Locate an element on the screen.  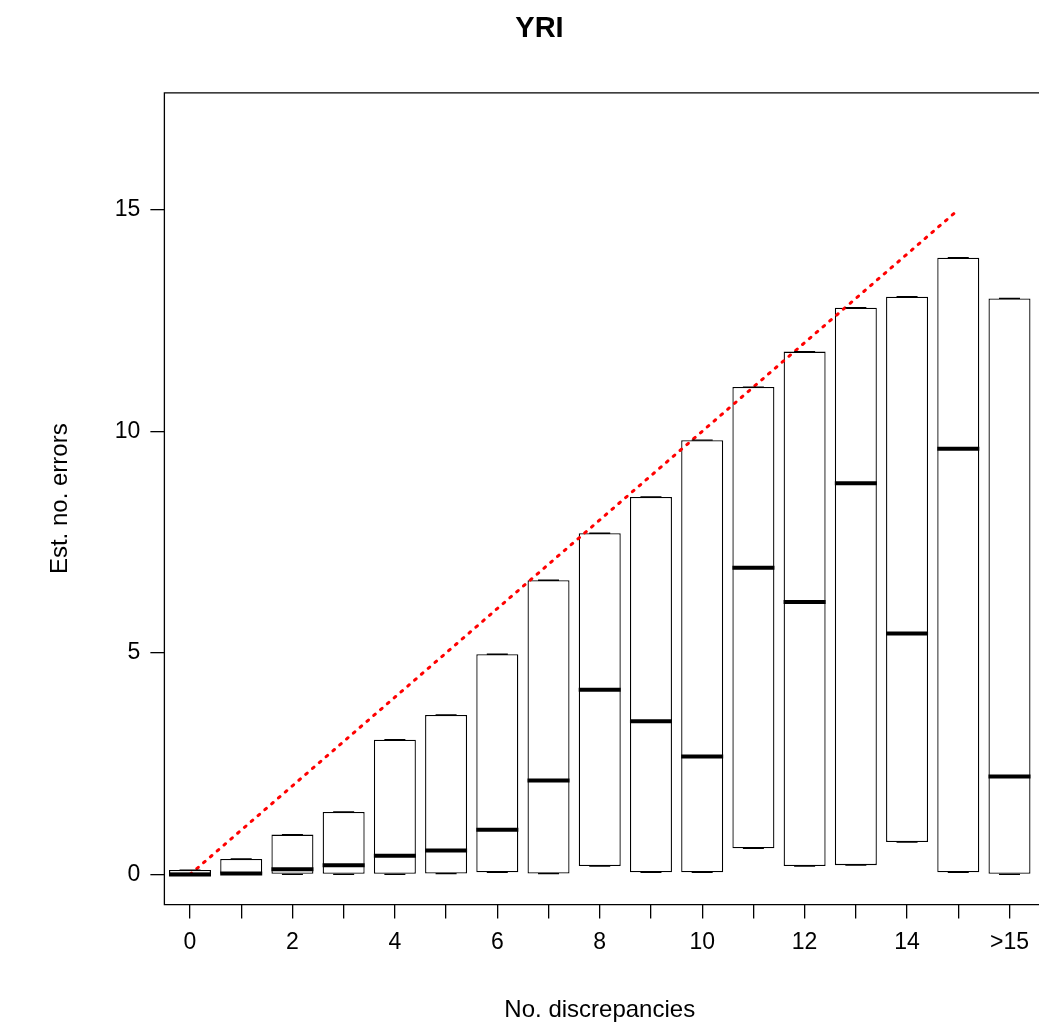
x-tick-label: 6 is located at coordinates (497, 940).